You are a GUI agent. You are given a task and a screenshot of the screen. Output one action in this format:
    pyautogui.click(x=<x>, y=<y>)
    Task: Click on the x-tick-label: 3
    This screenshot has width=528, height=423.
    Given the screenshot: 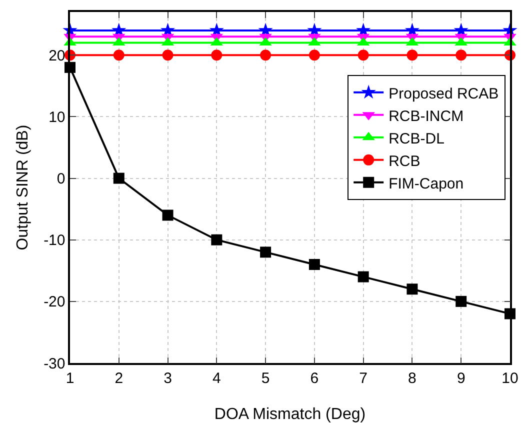 What is the action you would take?
    pyautogui.click(x=168, y=378)
    